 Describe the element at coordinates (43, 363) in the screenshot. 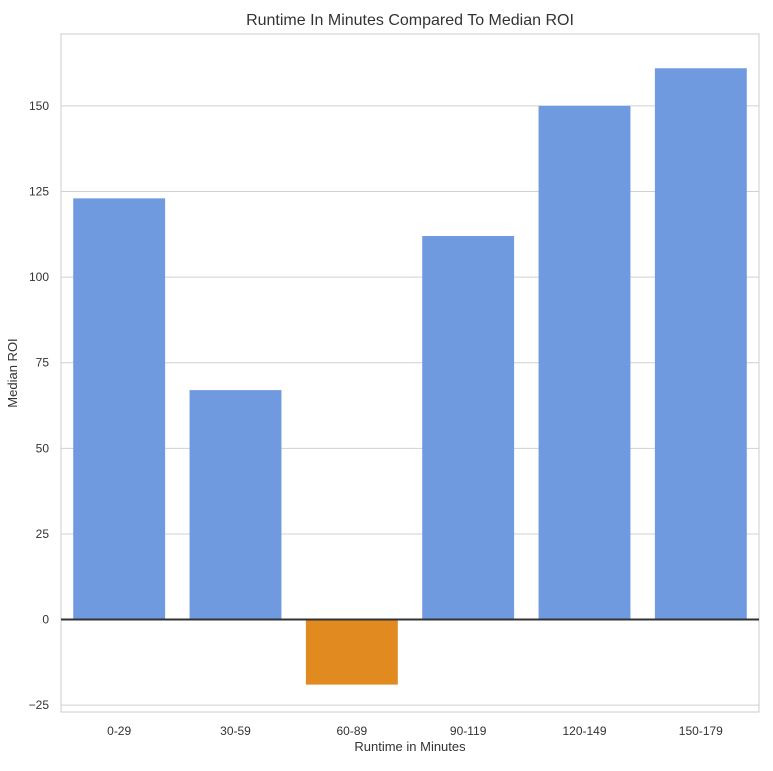

I see `y-tick-label: 75` at that location.